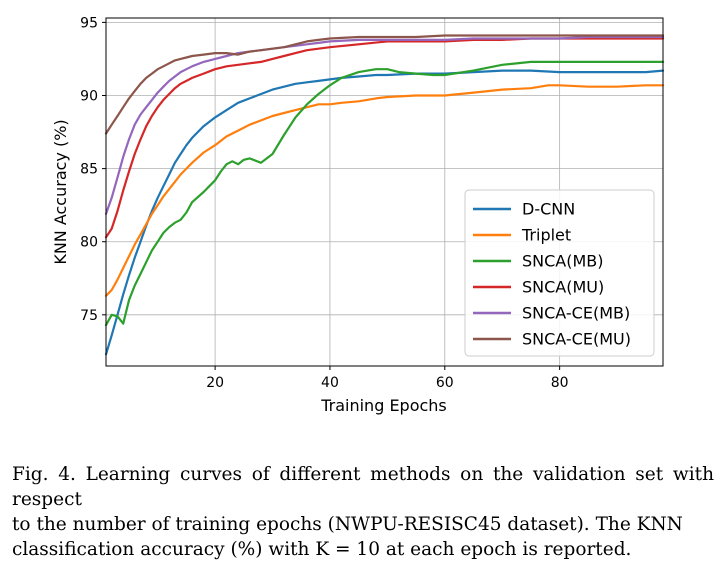 Image resolution: width=725 pixels, height=562 pixels. I want to click on x-tick-label: 20, so click(215, 383).